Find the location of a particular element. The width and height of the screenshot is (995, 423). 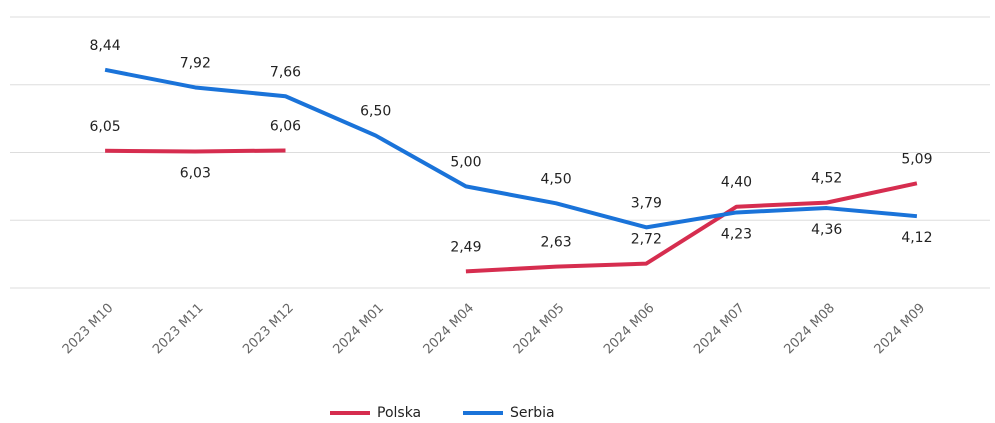

legend-label: Serbia is located at coordinates (532, 413).